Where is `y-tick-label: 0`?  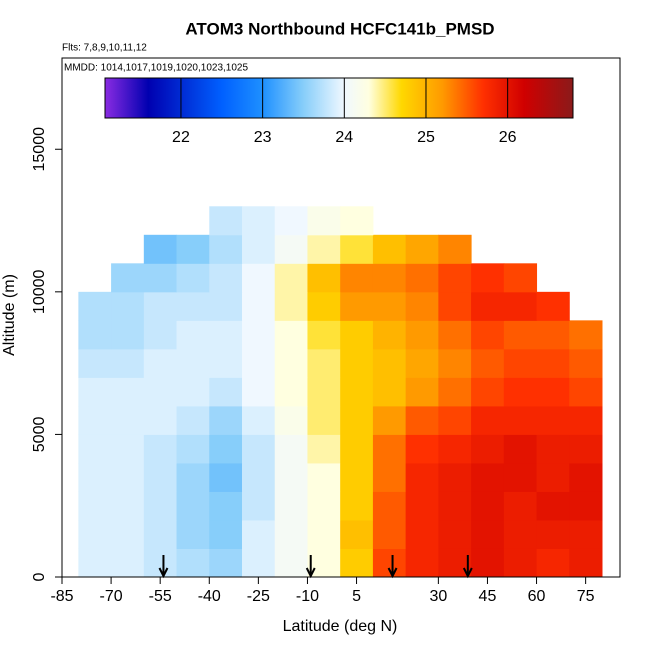
y-tick-label: 0 is located at coordinates (39, 576).